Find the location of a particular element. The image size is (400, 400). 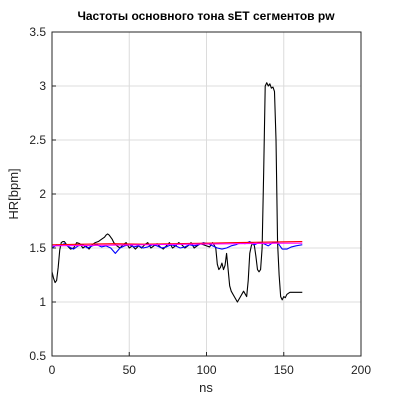

y-tick-label: 1.5 is located at coordinates (37, 248).